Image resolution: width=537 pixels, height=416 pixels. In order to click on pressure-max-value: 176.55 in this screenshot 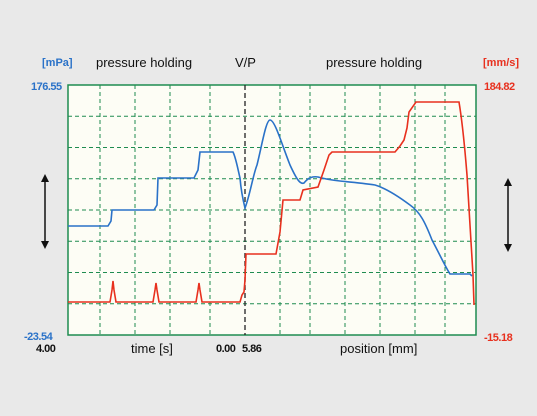, I will do `click(46, 87)`.